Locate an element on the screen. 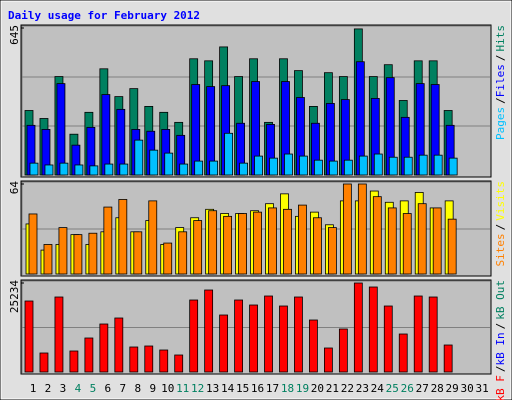  x-tick-label: 7 is located at coordinates (123, 388).